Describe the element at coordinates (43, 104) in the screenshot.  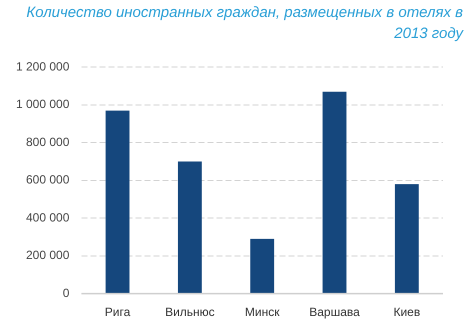
I see `y-tick-label: 1 000 000` at that location.